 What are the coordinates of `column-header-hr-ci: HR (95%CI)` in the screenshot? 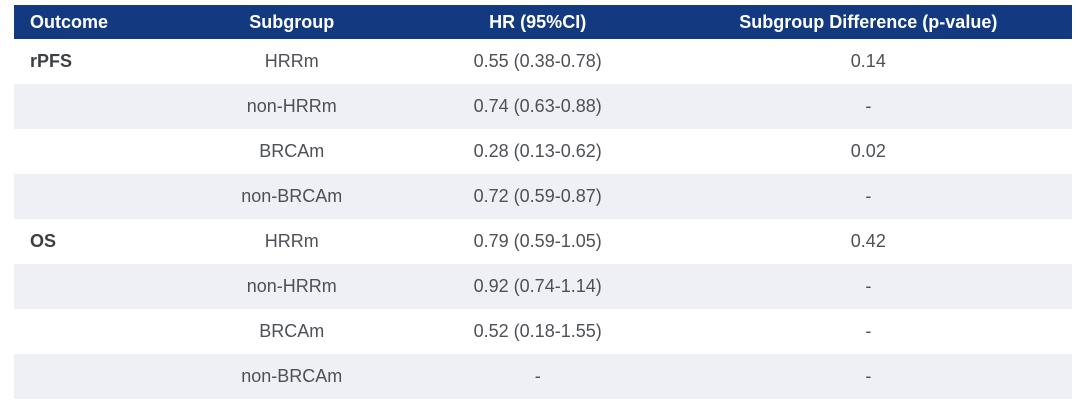 It's located at (537, 22).